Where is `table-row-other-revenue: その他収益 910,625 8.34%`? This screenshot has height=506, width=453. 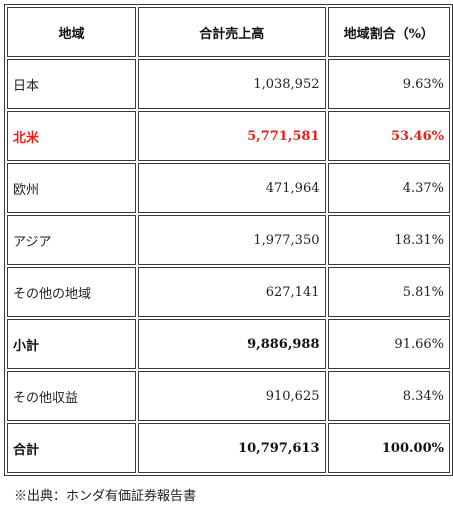 table-row-other-revenue: その他収益 910,625 8.34% is located at coordinates (228, 396).